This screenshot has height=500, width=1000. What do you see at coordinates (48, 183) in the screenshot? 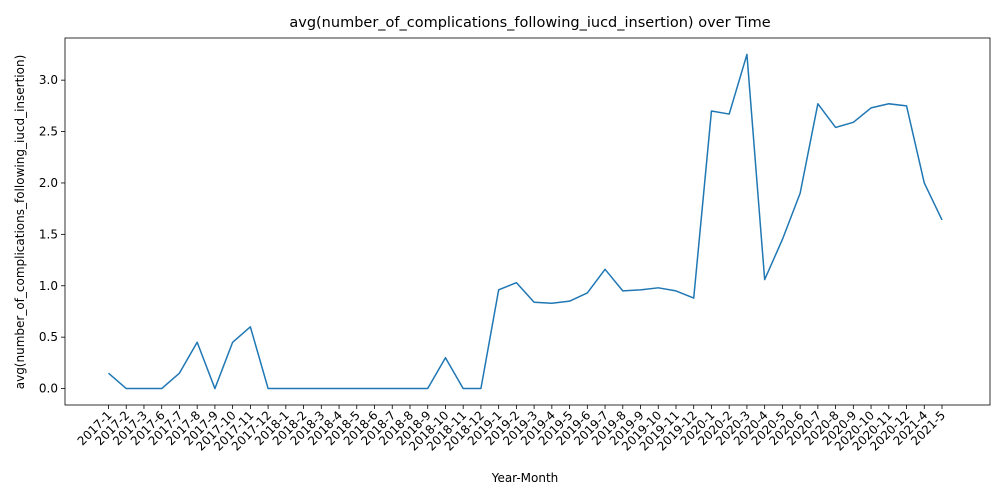
I see `y-tick-label: 2.0` at bounding box center [48, 183].